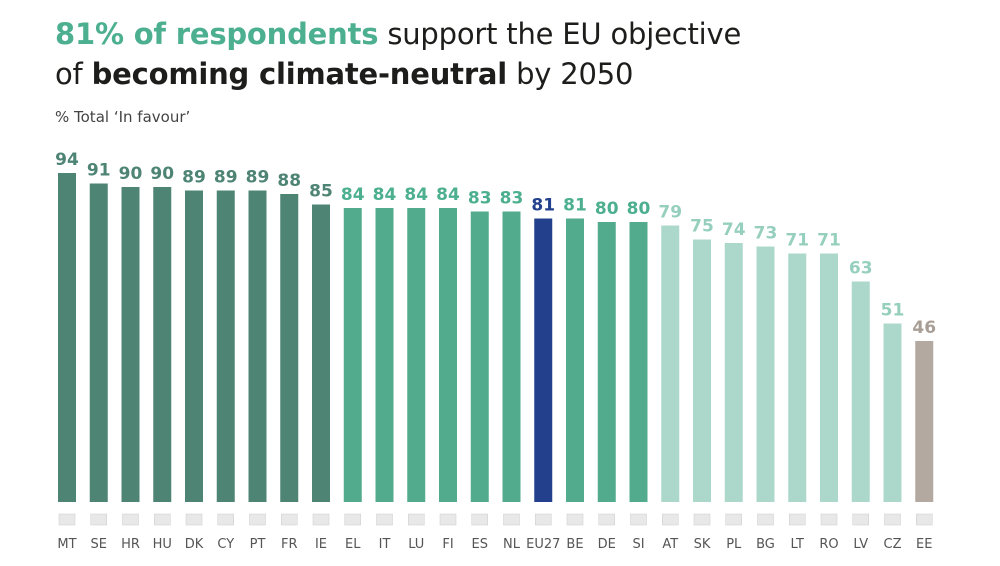  Describe the element at coordinates (893, 544) in the screenshot. I see `category-label-cz: CZ` at that location.